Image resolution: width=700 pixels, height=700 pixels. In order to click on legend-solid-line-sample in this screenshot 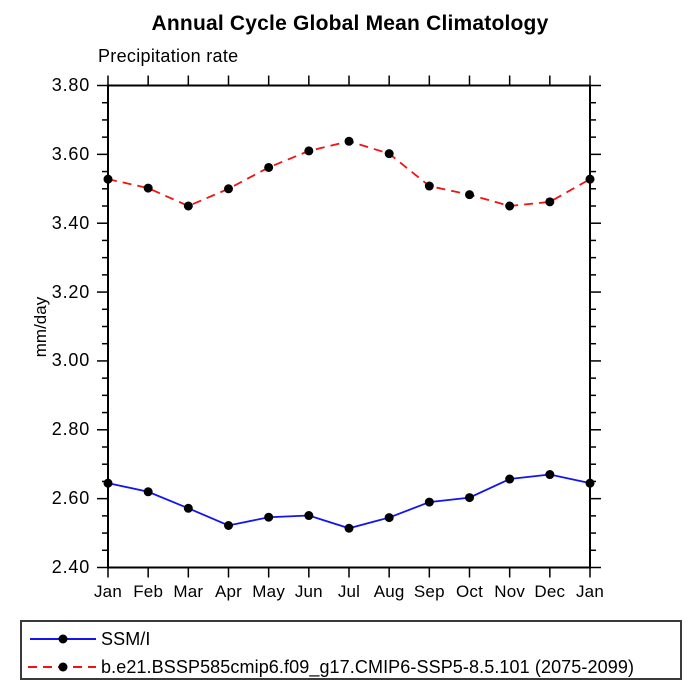, I will do `click(63, 639)`.